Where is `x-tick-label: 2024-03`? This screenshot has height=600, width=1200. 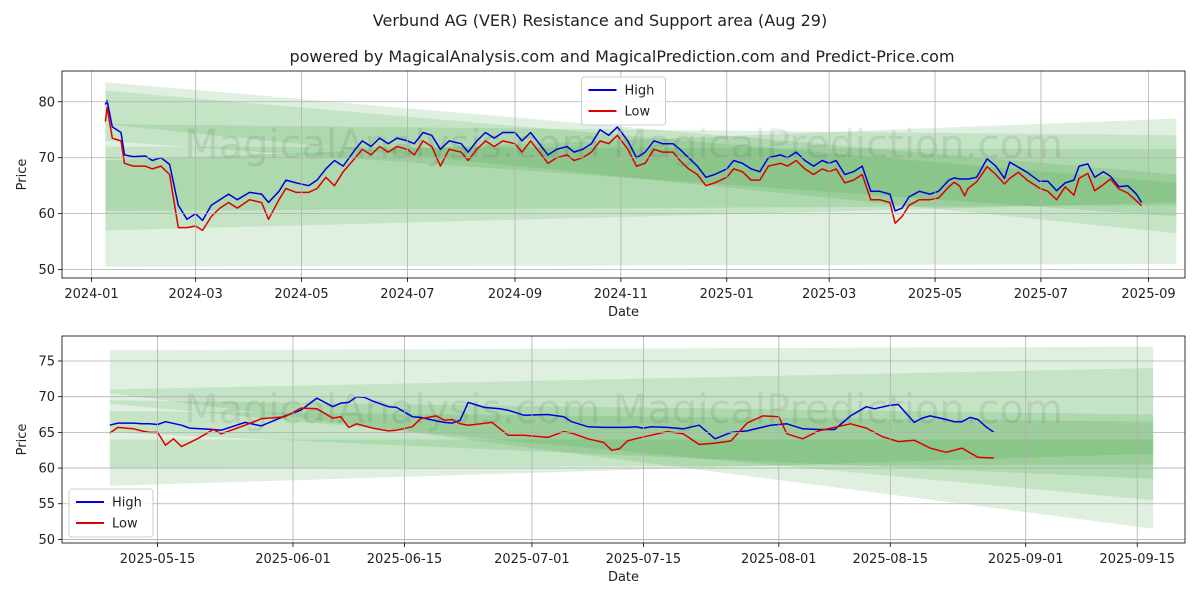
x-tick-label: 2024-03 is located at coordinates (195, 294).